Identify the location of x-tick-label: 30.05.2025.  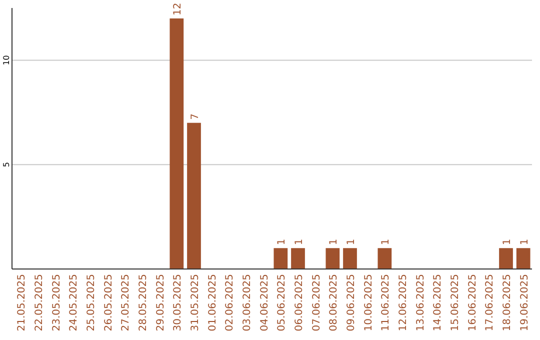
(178, 303).